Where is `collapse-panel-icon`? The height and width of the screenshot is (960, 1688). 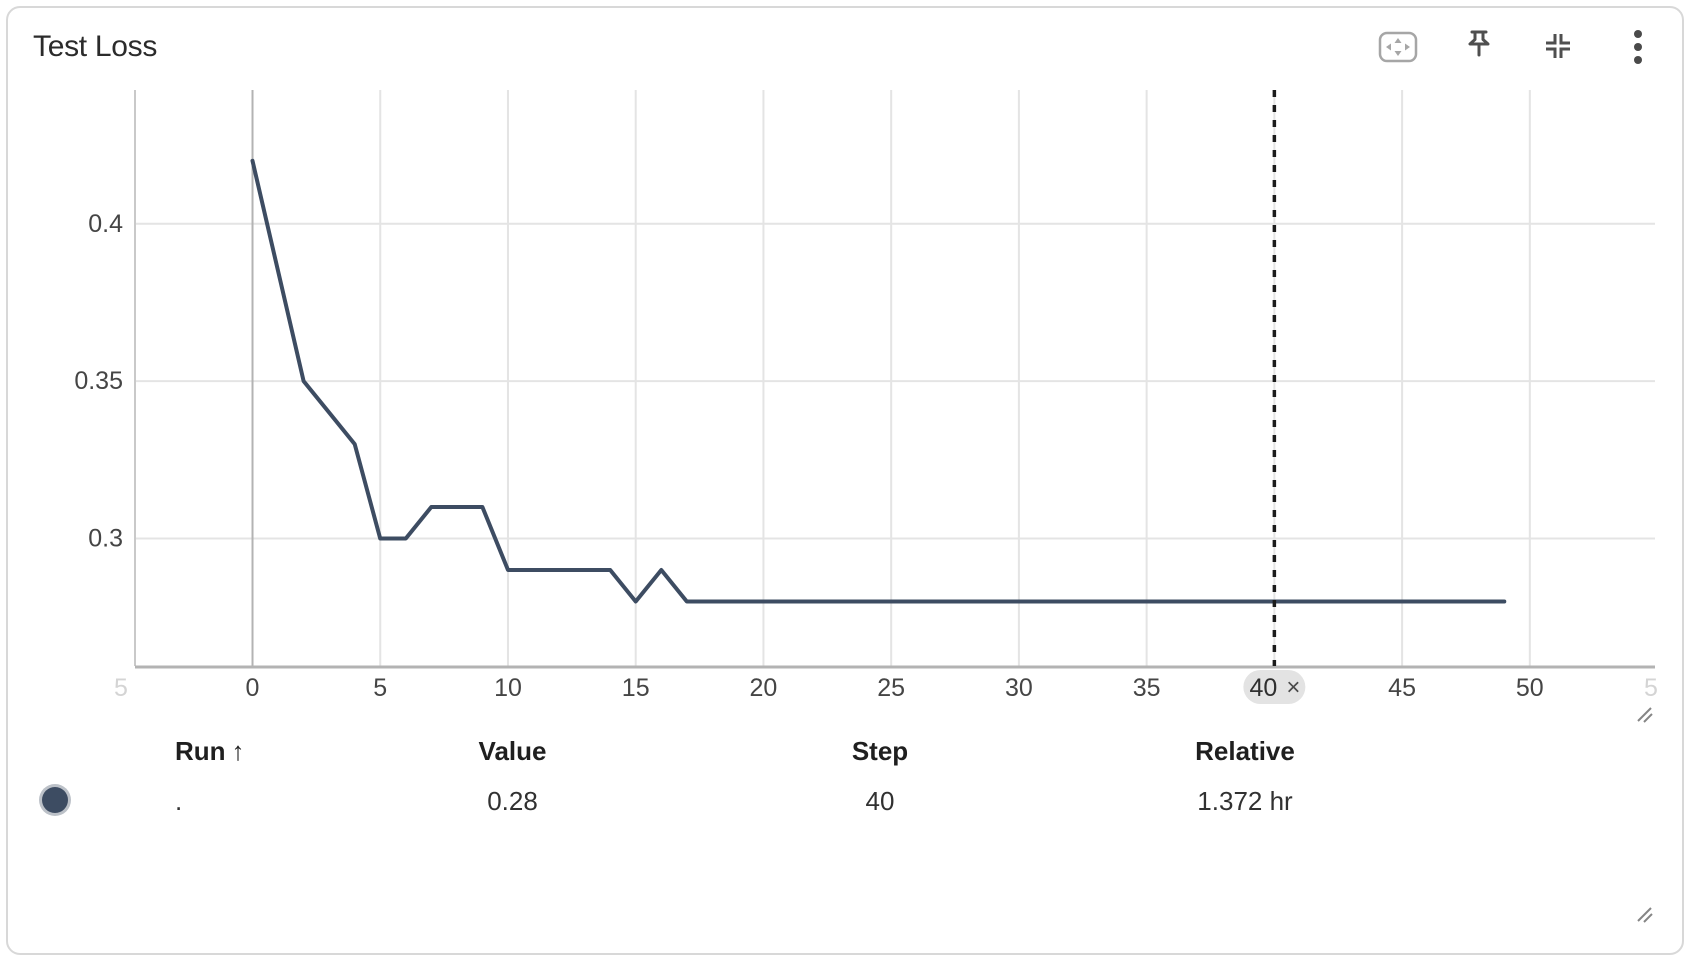
collapse-panel-icon is located at coordinates (1558, 46).